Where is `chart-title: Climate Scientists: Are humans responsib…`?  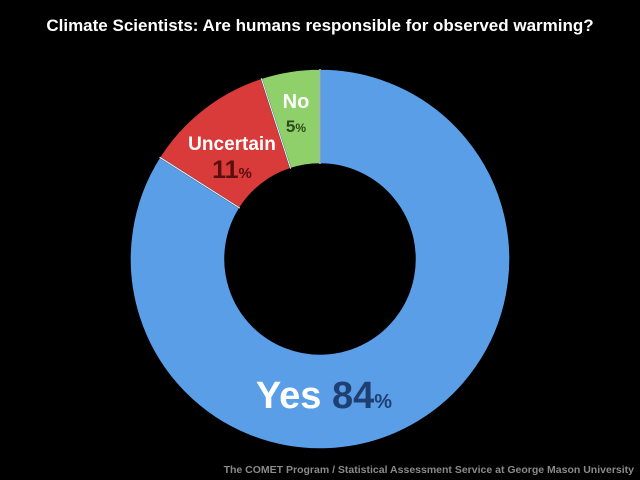 chart-title: Climate Scientists: Are humans responsib… is located at coordinates (320, 25).